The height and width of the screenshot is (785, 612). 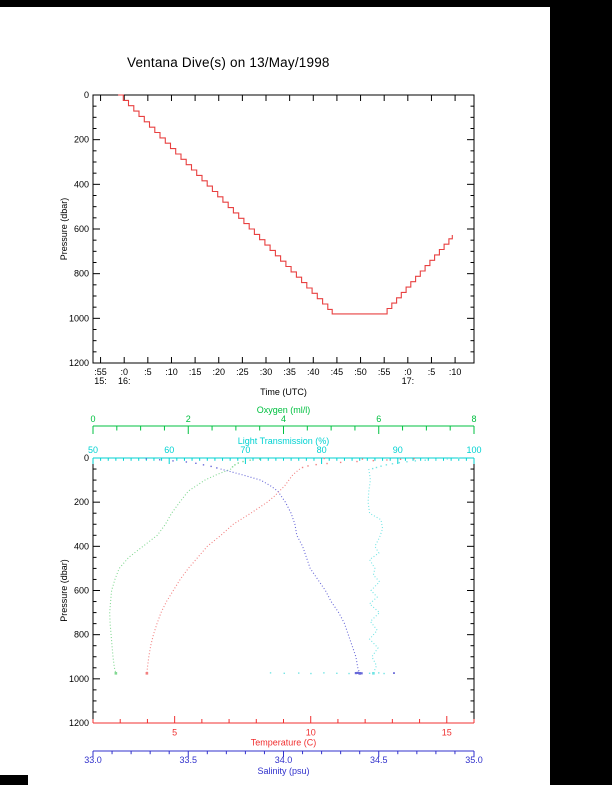 I want to click on light-surface-scatter, so click(x=415, y=463).